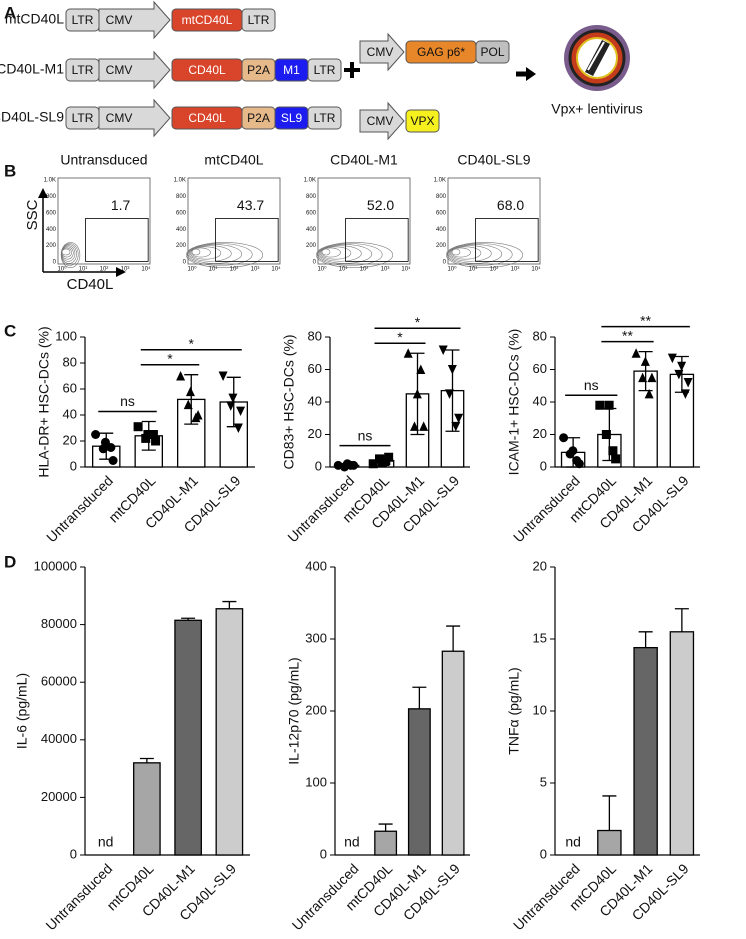 The image size is (746, 939). Describe the element at coordinates (44, 401) in the screenshot. I see `y-axis-title: HLA-DR+ HSC-DCs (%)` at that location.